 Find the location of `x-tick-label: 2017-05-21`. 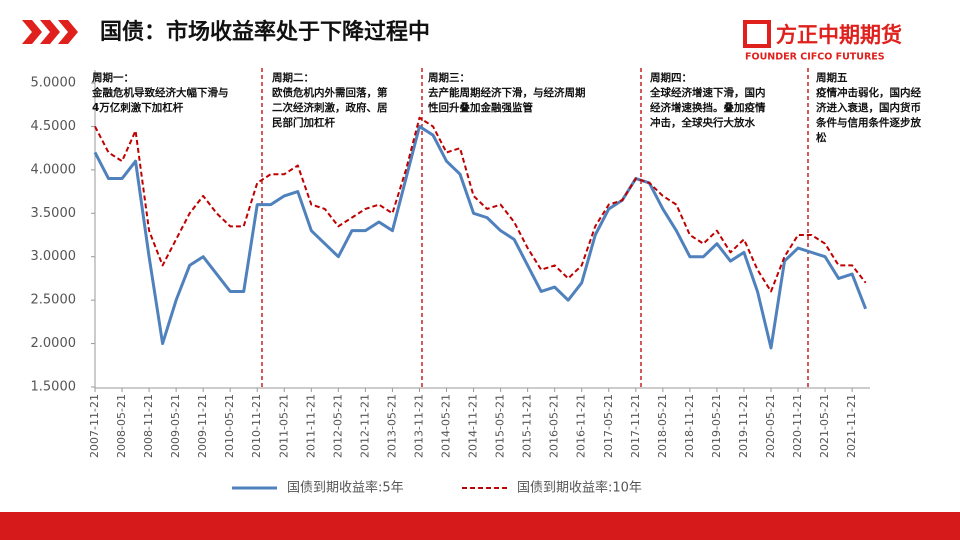

x-tick-label: 2017-05-21 is located at coordinates (608, 426).